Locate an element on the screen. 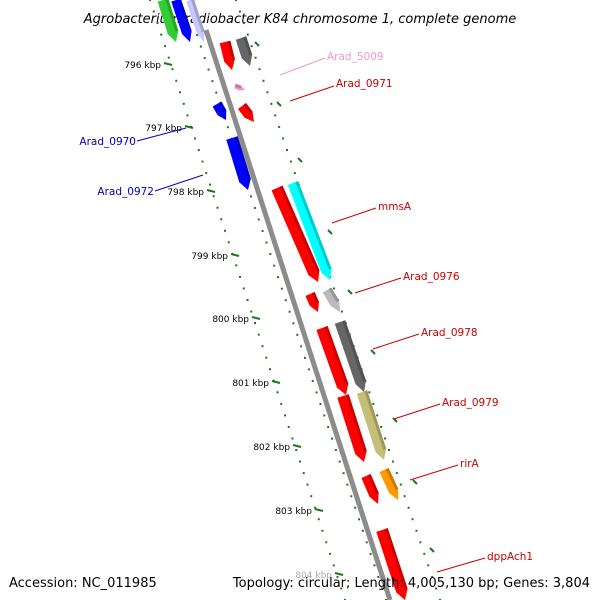  gene-arrow-red-f is located at coordinates (370, 489).